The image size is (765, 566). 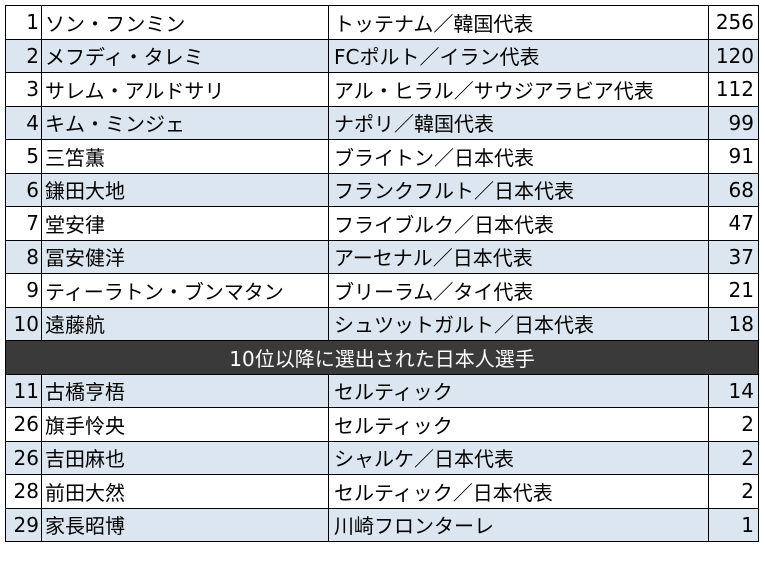 I want to click on section-divider-label: 10位以降に選出された日本人選手, so click(x=382, y=357).